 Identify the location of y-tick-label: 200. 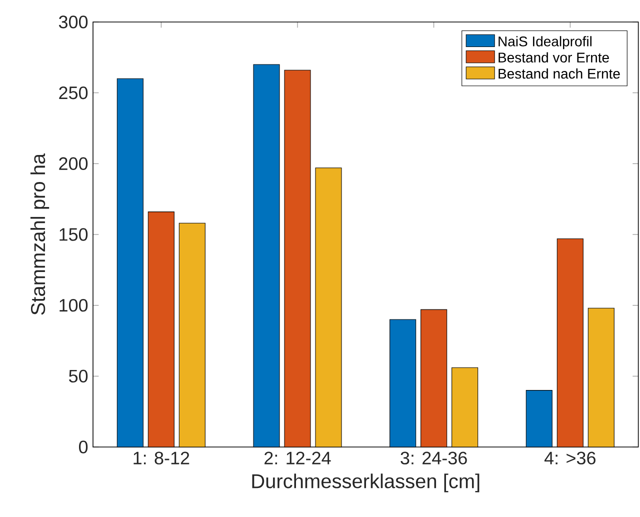
(73, 163).